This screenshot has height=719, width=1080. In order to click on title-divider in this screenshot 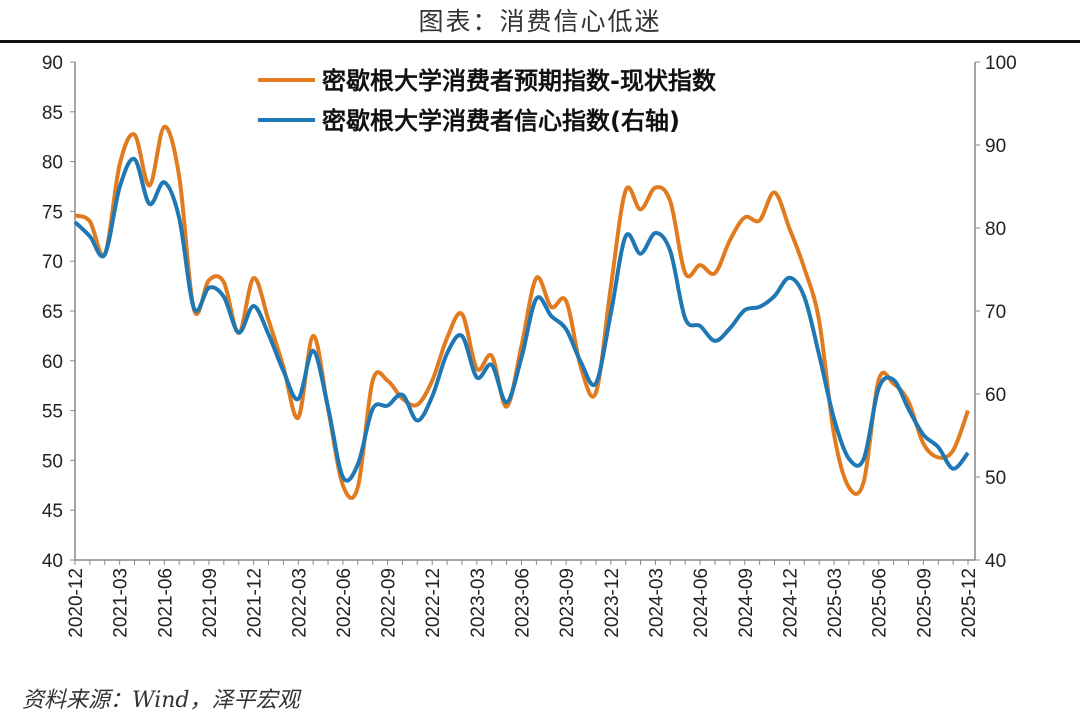, I will do `click(540, 41)`.